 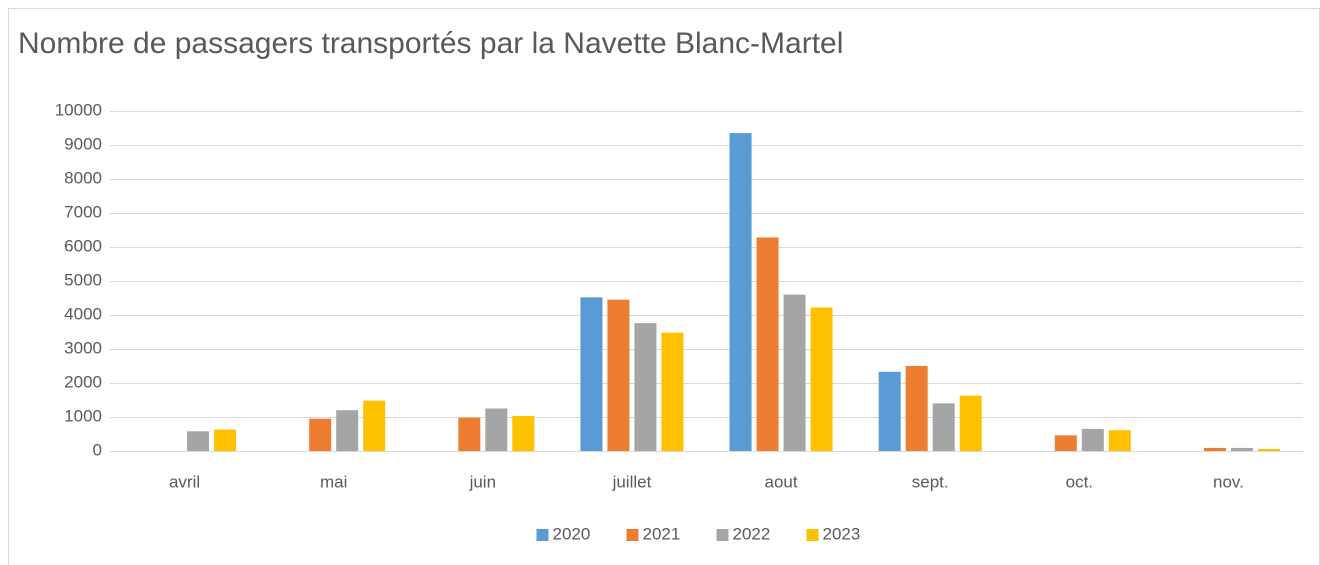 I want to click on y-tick-label: 9000, so click(x=83, y=143).